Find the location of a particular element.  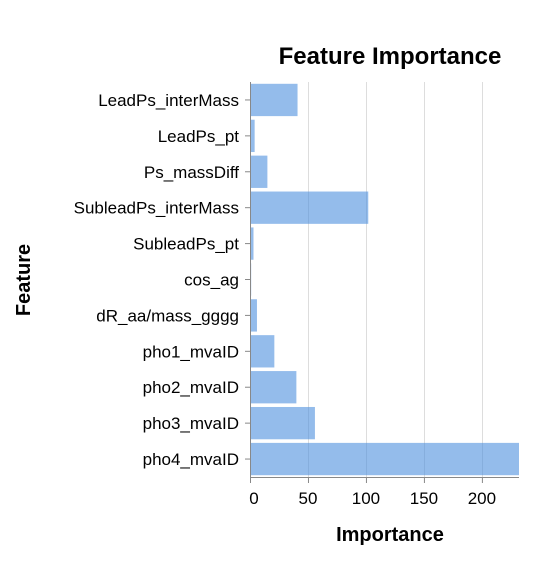

bar-pho3-mvaid is located at coordinates (282, 423).